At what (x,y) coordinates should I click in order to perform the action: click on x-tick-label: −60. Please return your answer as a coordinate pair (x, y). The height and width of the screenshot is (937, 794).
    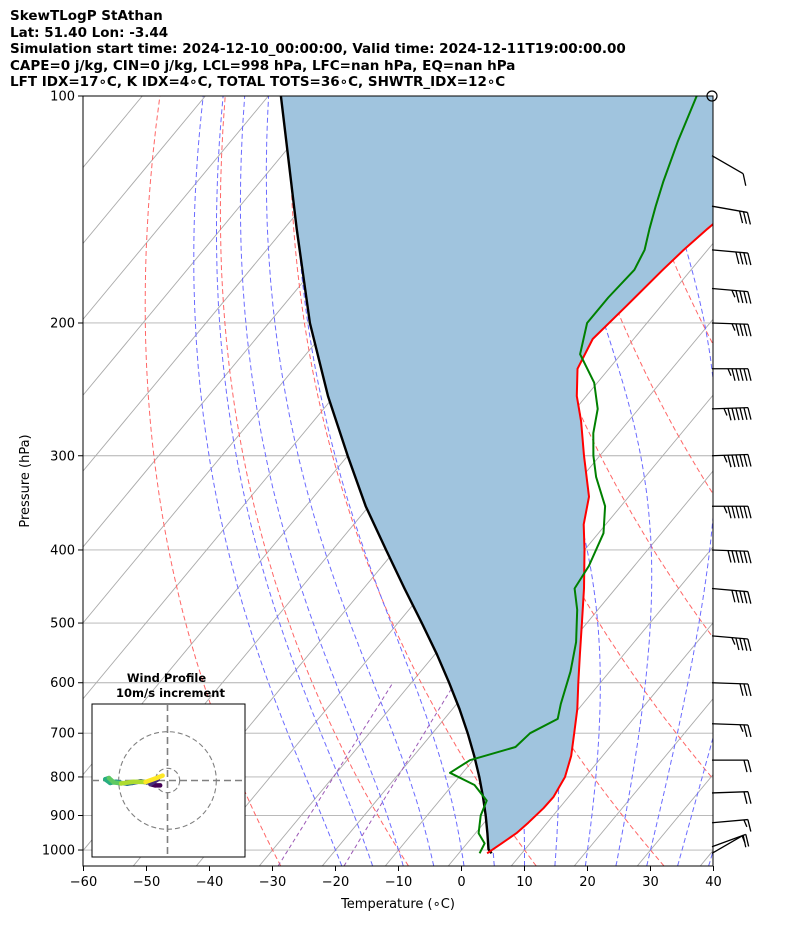
    Looking at the image, I should click on (83, 882).